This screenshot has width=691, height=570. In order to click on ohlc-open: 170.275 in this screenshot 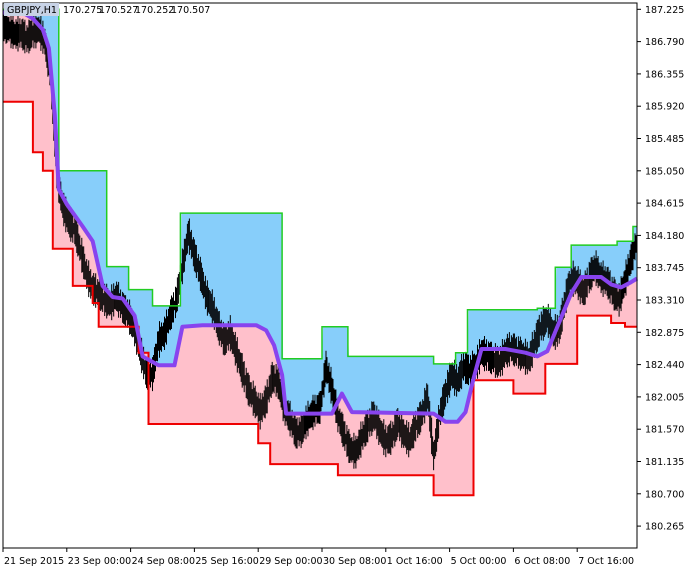, I will do `click(82, 10)`.